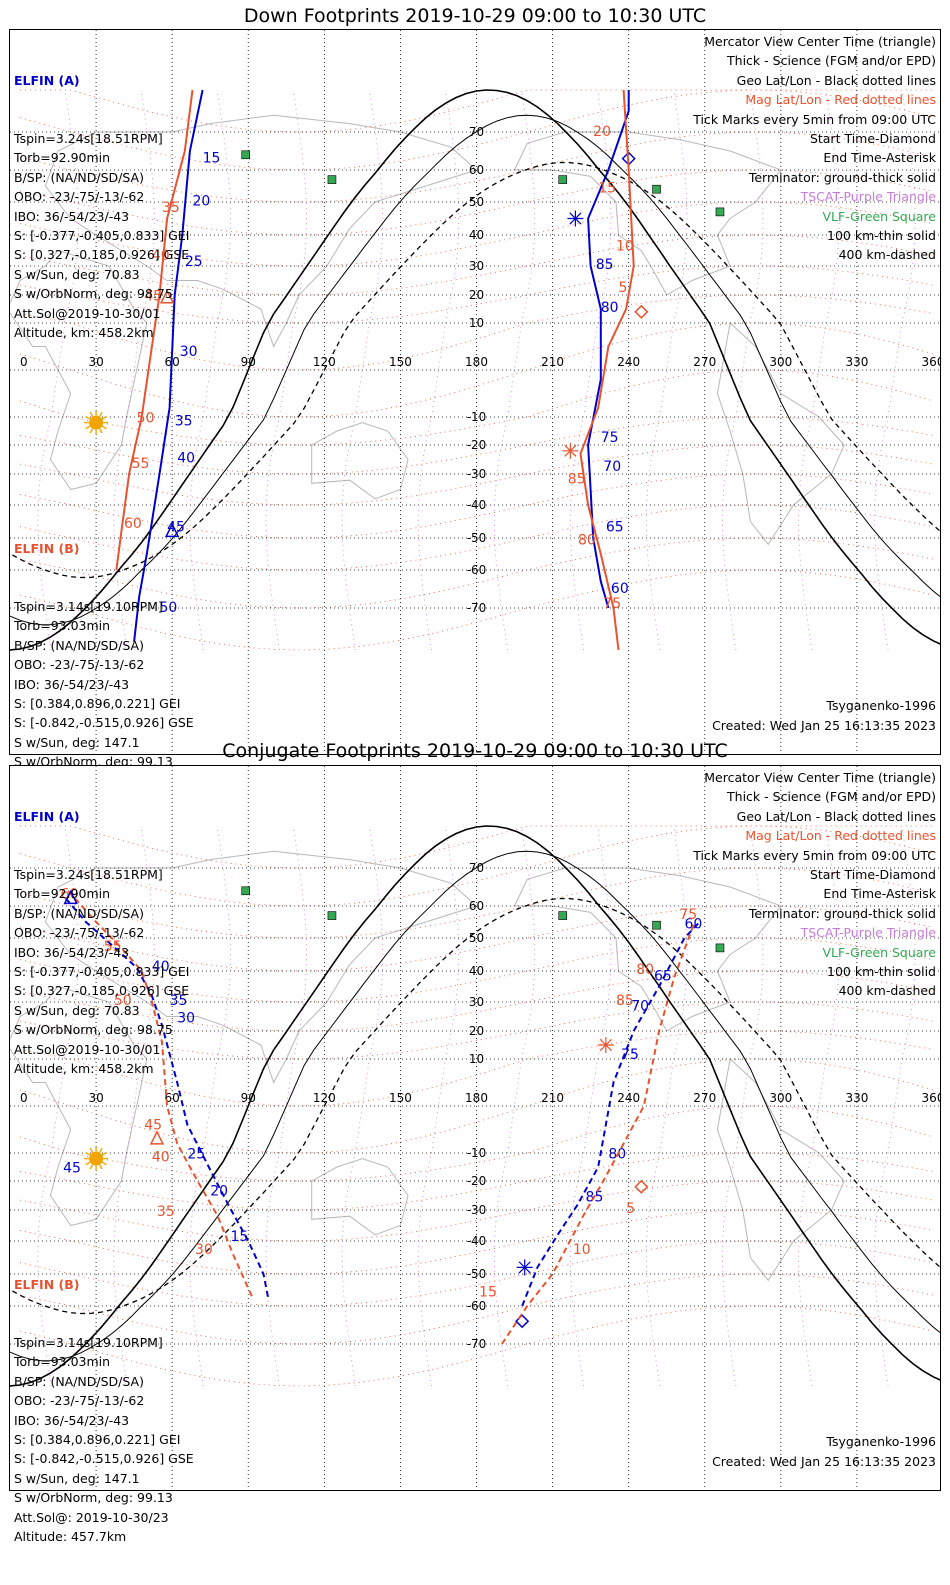 The width and height of the screenshot is (950, 1585). Describe the element at coordinates (47, 548) in the screenshot. I see `elfin-b-title: ELFIN (B)` at that location.